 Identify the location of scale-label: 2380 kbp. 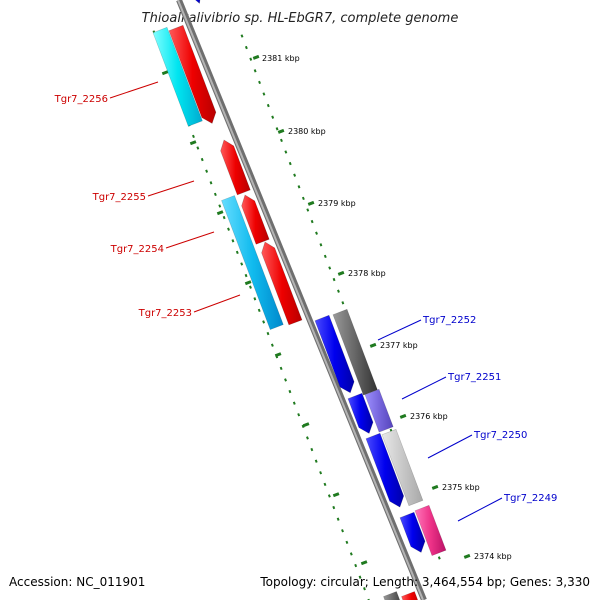
(307, 131).